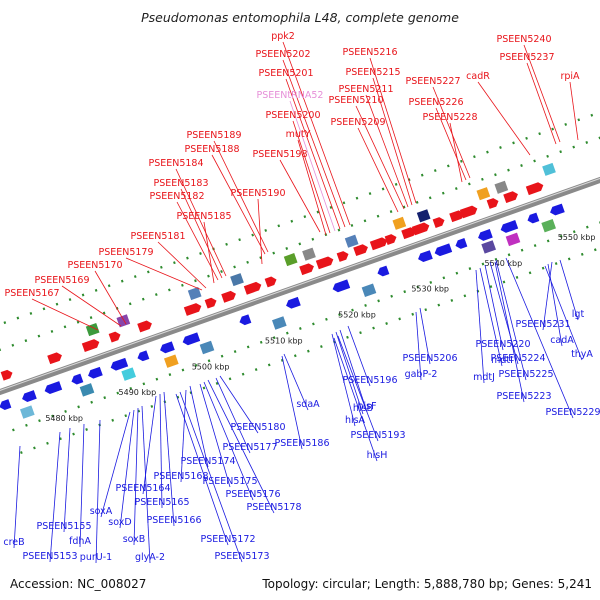  Describe the element at coordinates (64, 418) in the screenshot. I see `scale-tick-label: 5480 kbp` at that location.